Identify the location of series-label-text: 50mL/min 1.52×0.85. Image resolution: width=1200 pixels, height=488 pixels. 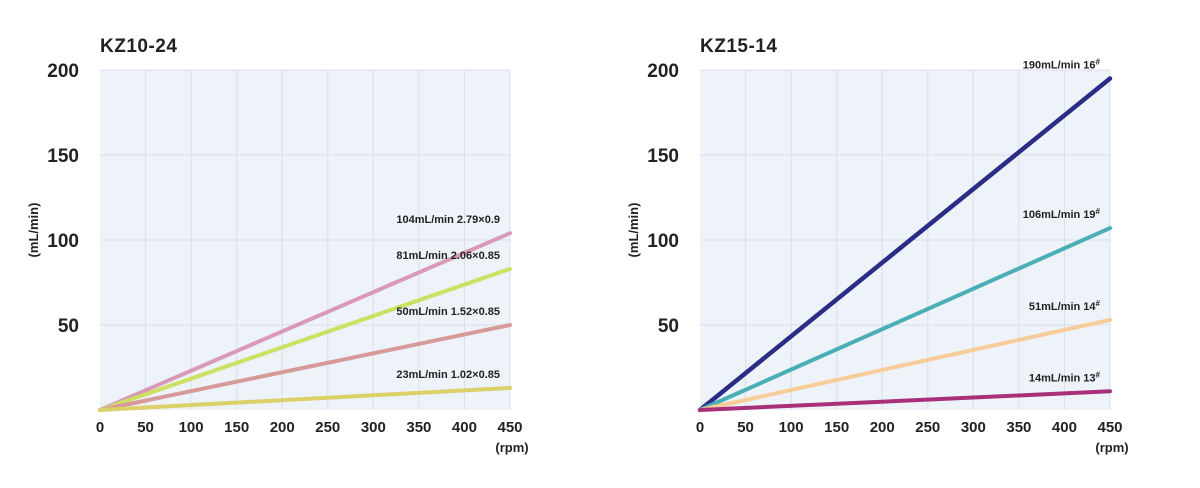
(448, 312).